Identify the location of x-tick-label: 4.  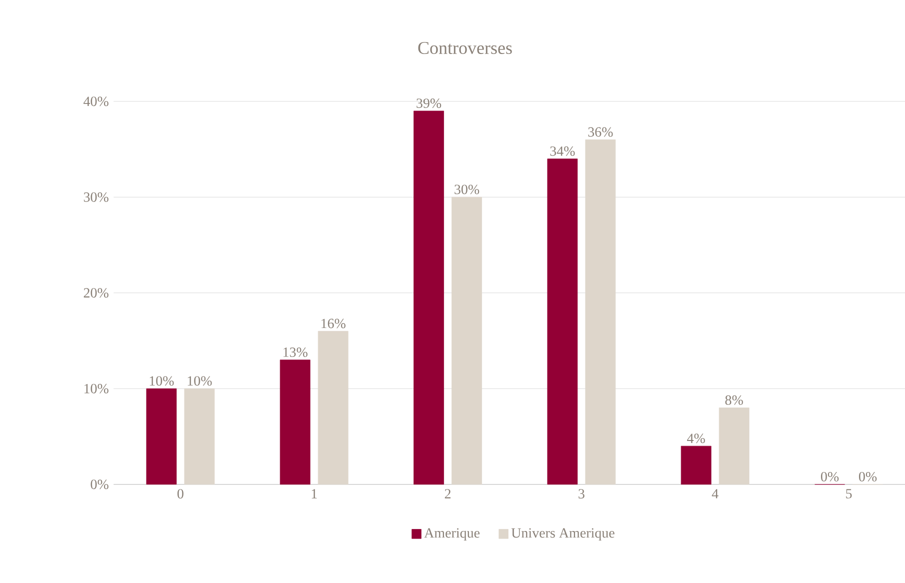
(715, 493).